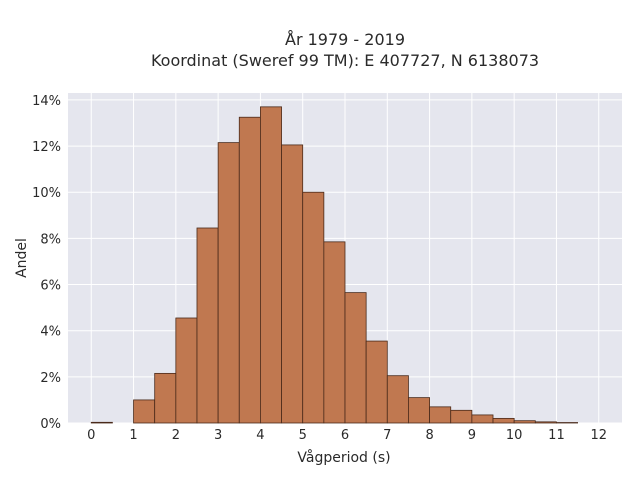 The height and width of the screenshot is (480, 640). Describe the element at coordinates (50, 424) in the screenshot. I see `y-tick-label: 0%` at that location.